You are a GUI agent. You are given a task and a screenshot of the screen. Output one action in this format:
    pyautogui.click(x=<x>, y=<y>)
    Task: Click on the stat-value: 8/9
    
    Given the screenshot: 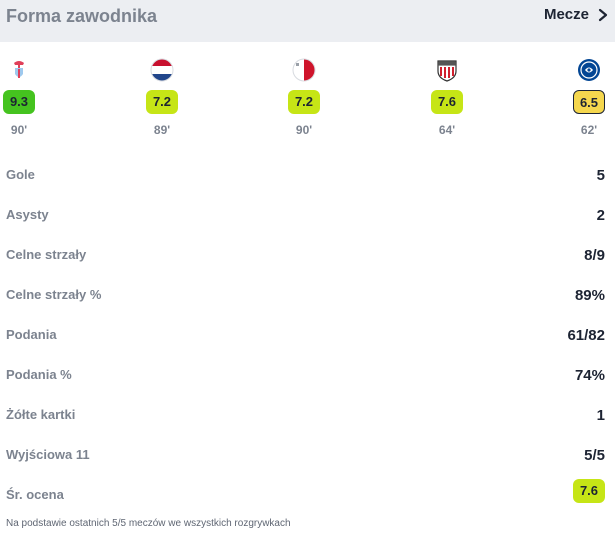 What is the action you would take?
    pyautogui.click(x=594, y=255)
    